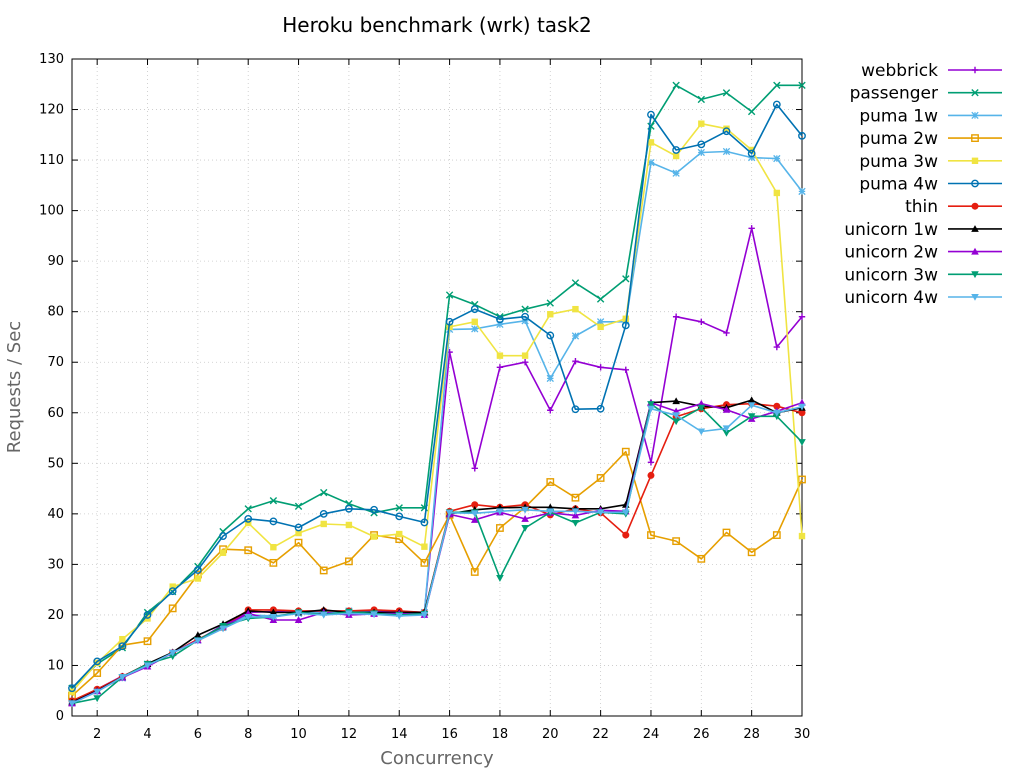  Describe the element at coordinates (898, 139) in the screenshot. I see `legend-label: puma 2w` at that location.